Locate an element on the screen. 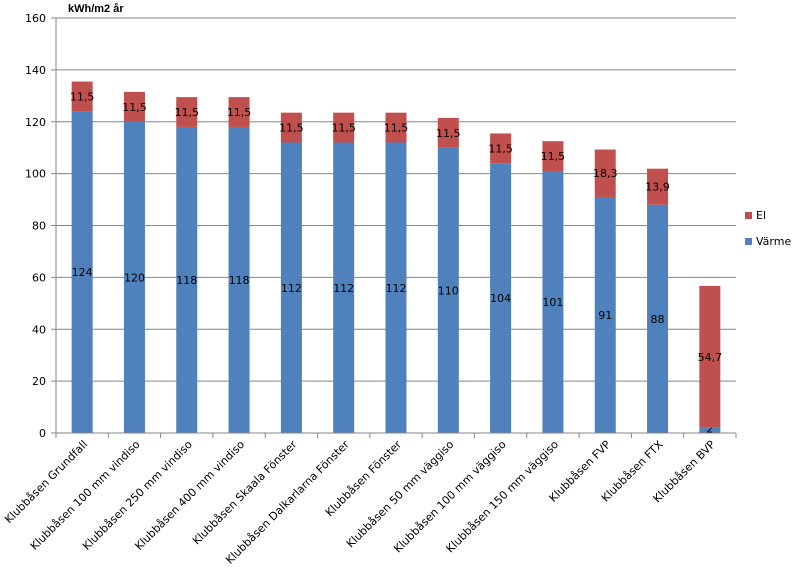  y-axis-label: kWh/m2 år is located at coordinates (96, 9).